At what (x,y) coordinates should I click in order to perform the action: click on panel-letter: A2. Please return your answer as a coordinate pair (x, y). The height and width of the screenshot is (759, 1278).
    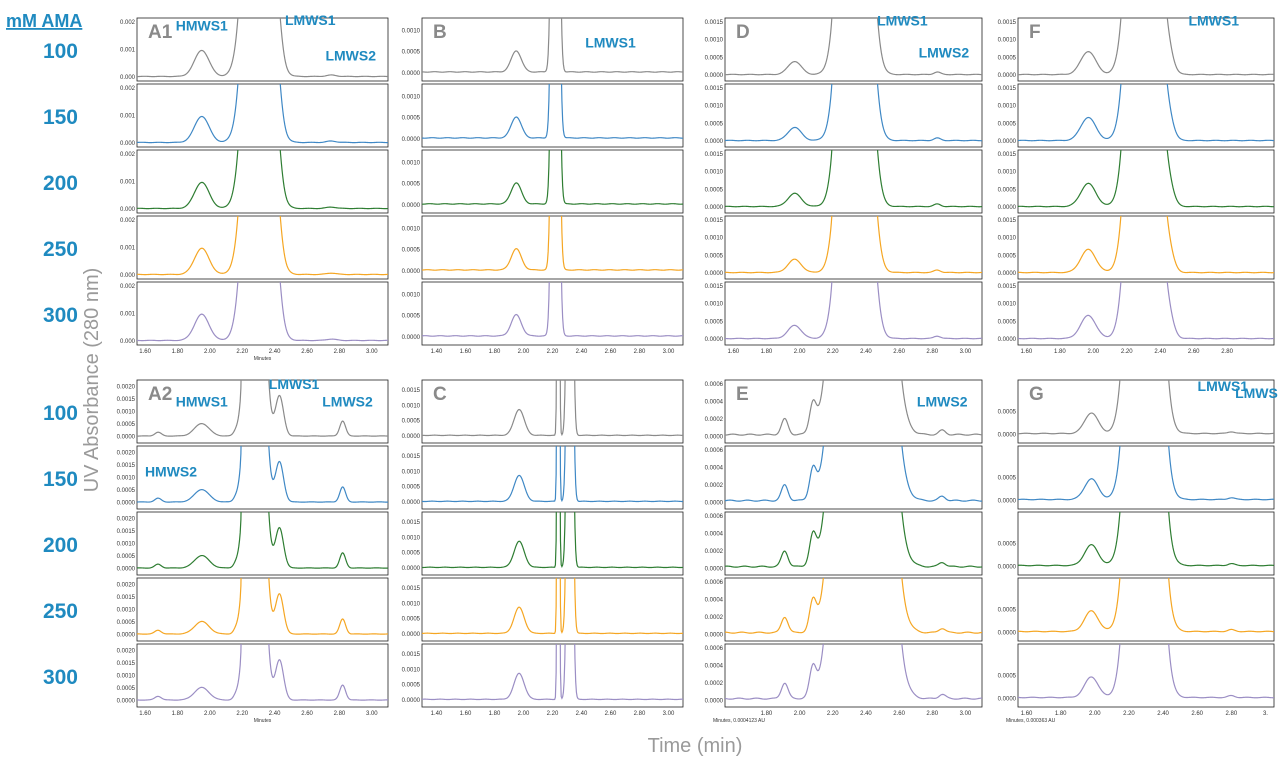
    Looking at the image, I should click on (160, 394).